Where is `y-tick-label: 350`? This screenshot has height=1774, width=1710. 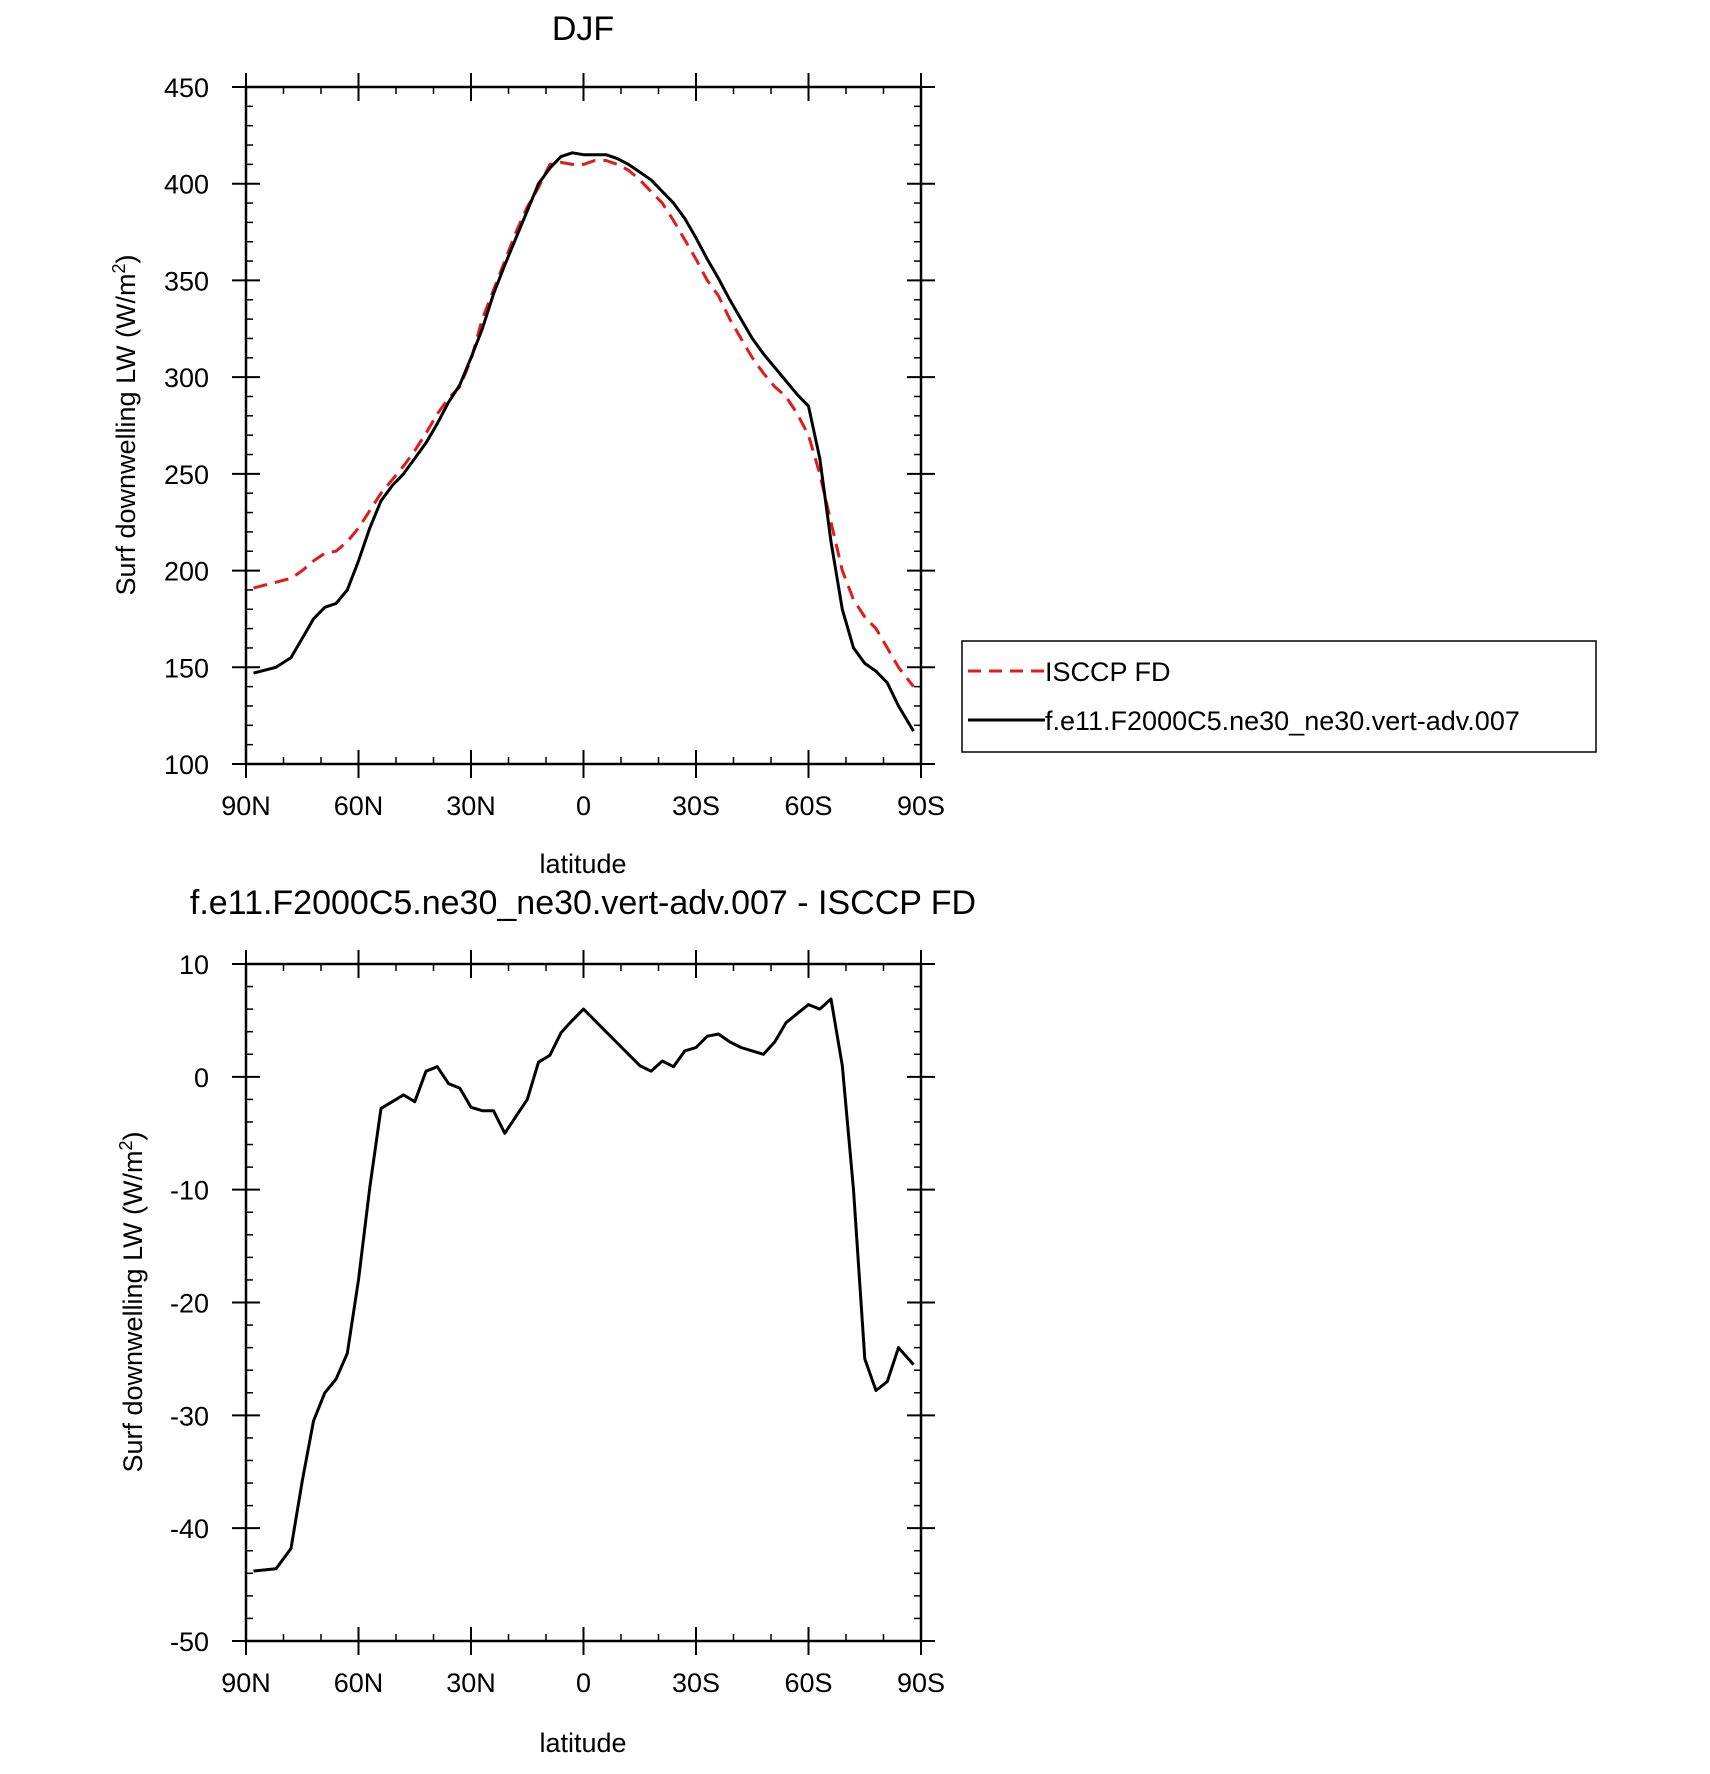 y-tick-label: 350 is located at coordinates (186, 281).